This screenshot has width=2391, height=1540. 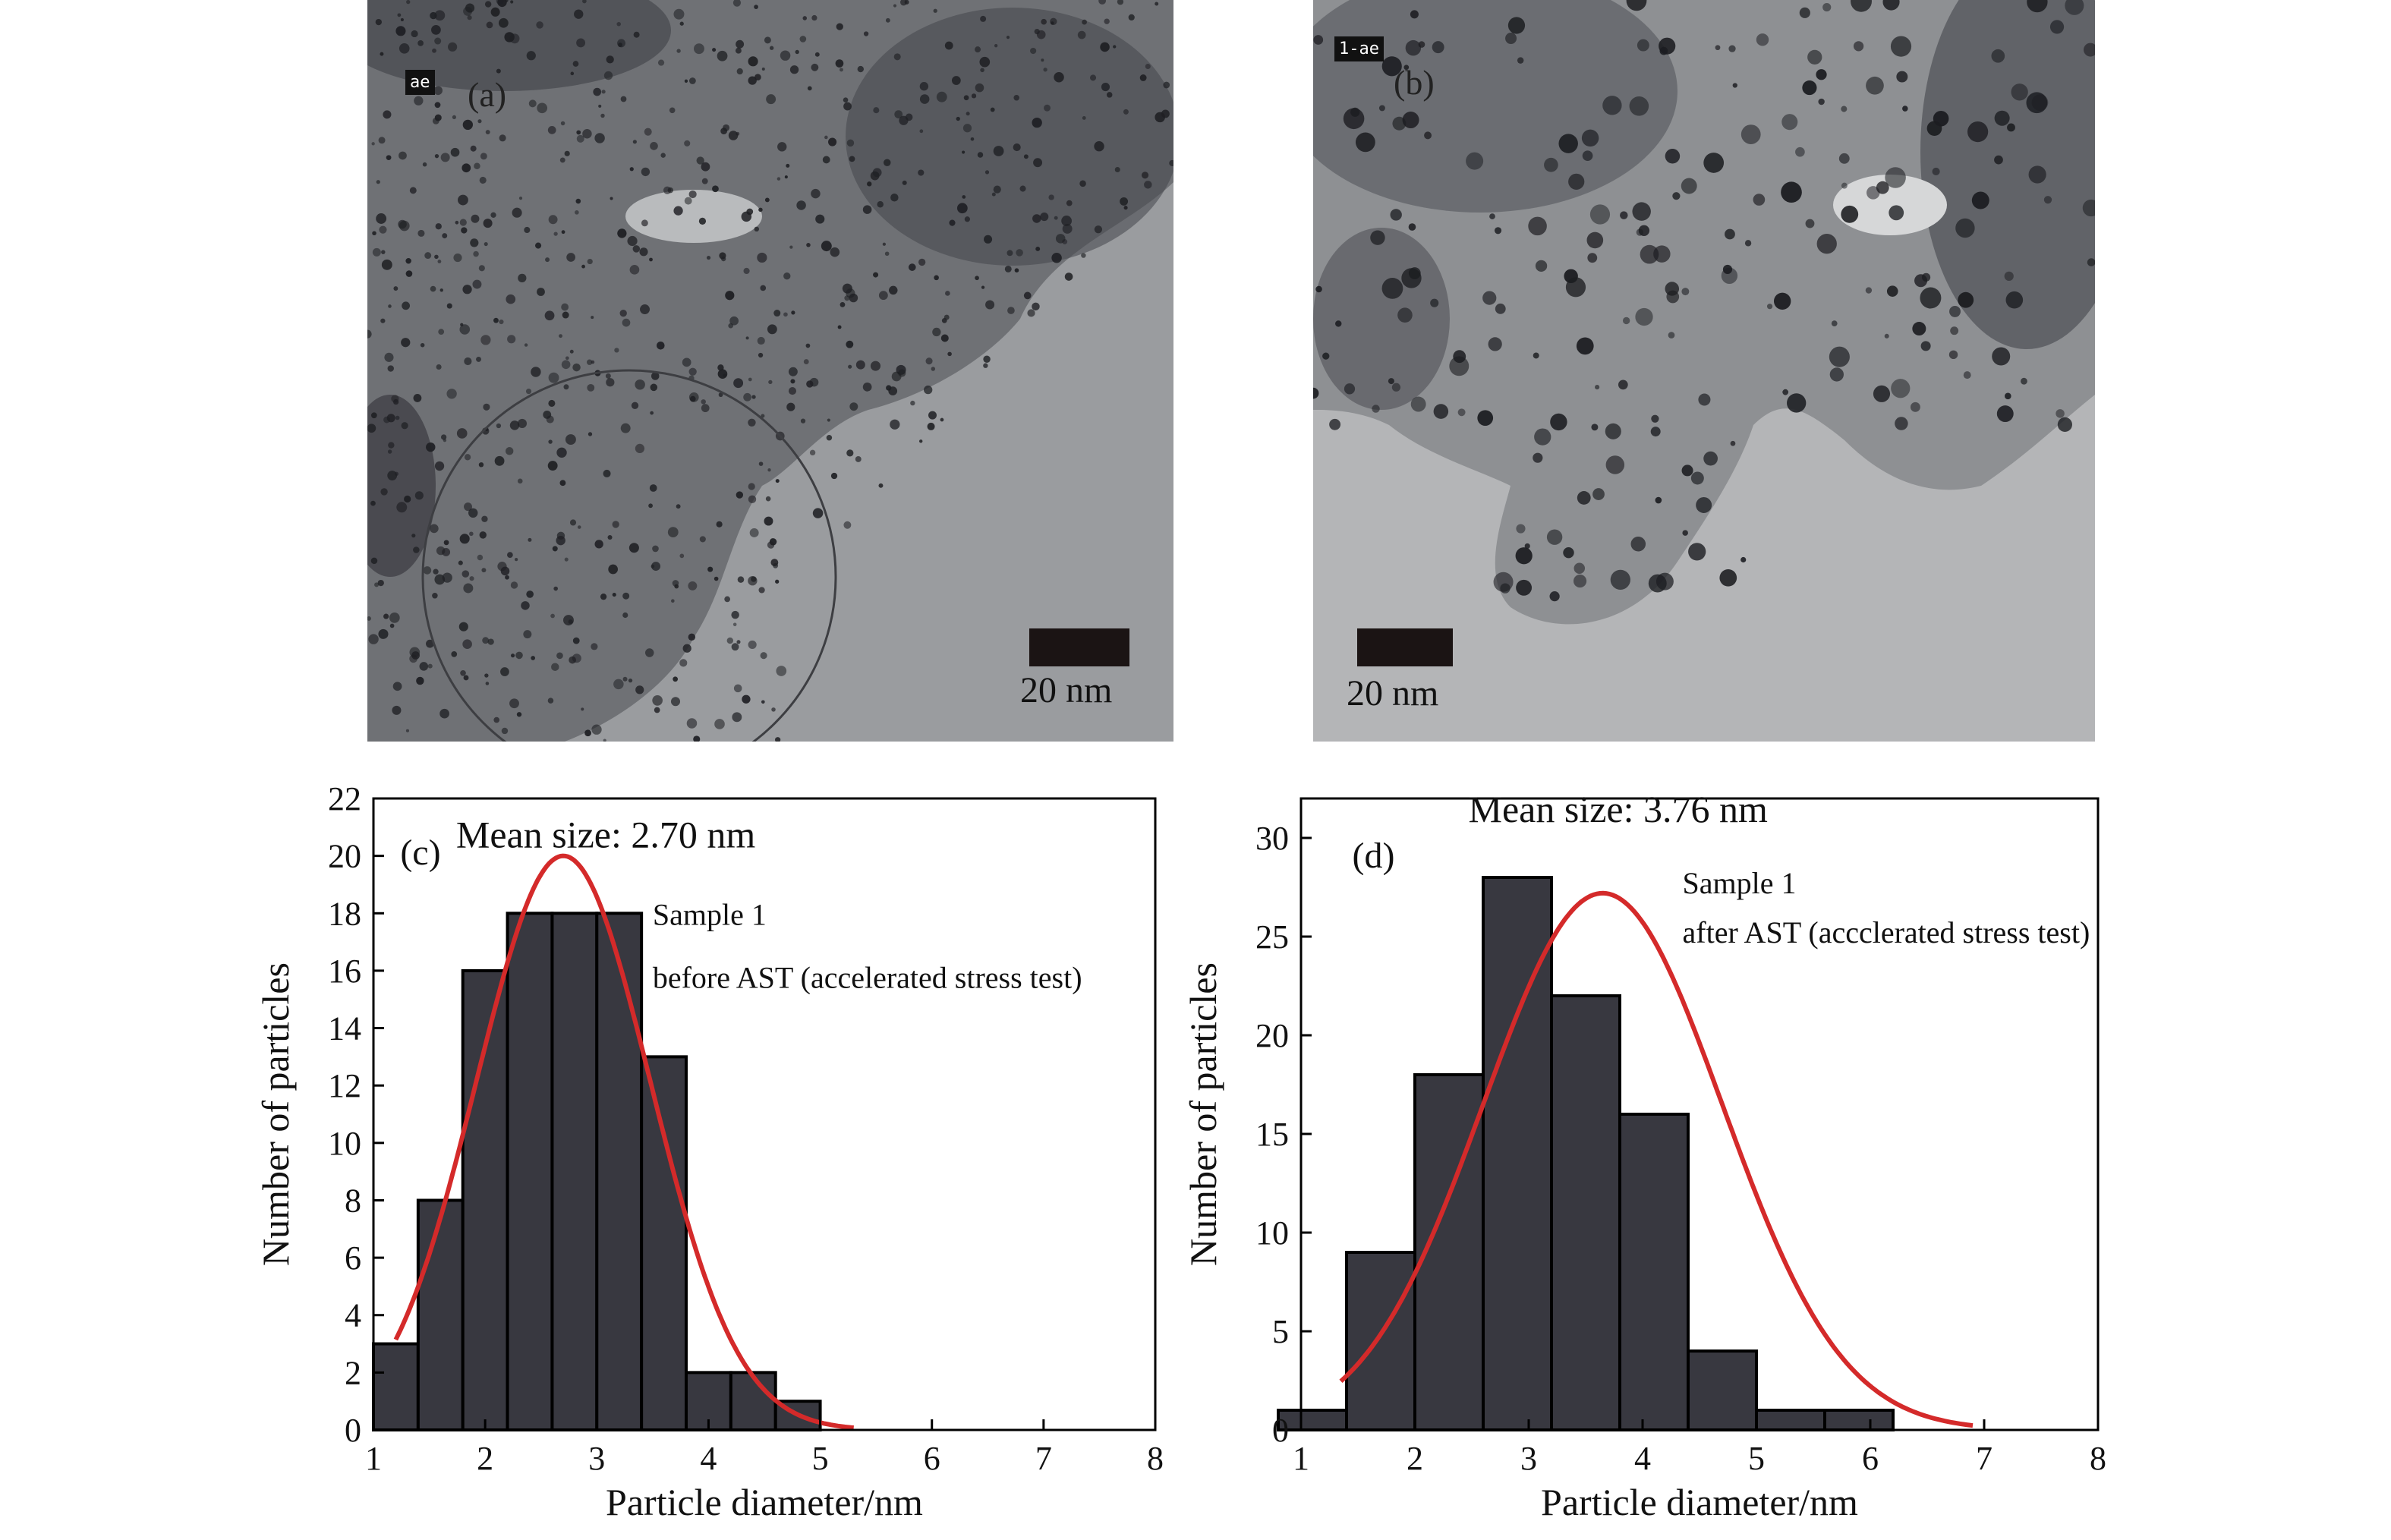 I want to click on x-tick-label-c-8: 8, so click(x=1156, y=1458).